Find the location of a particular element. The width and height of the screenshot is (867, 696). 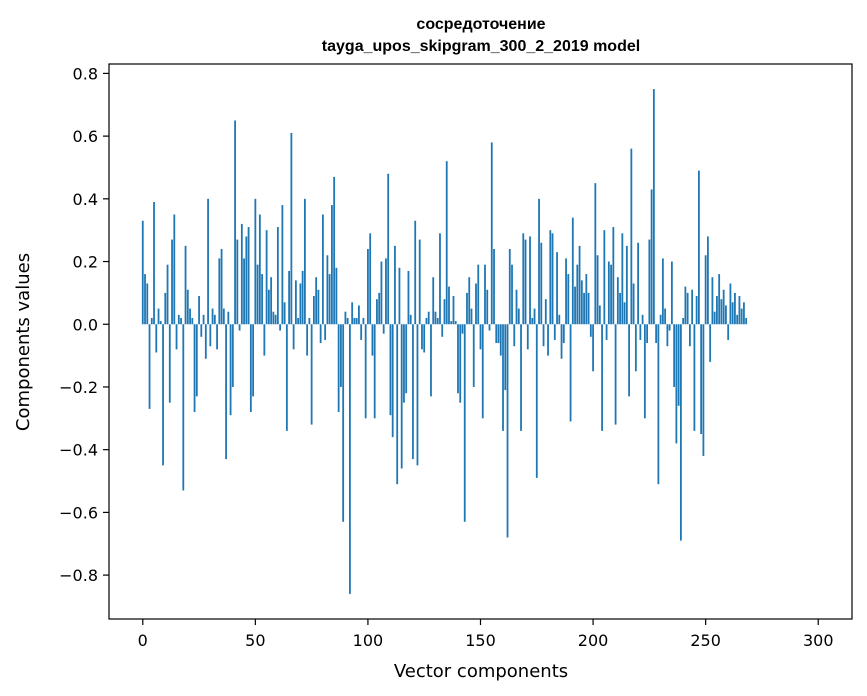

y-tick-label: 0.2 is located at coordinates (85, 262).